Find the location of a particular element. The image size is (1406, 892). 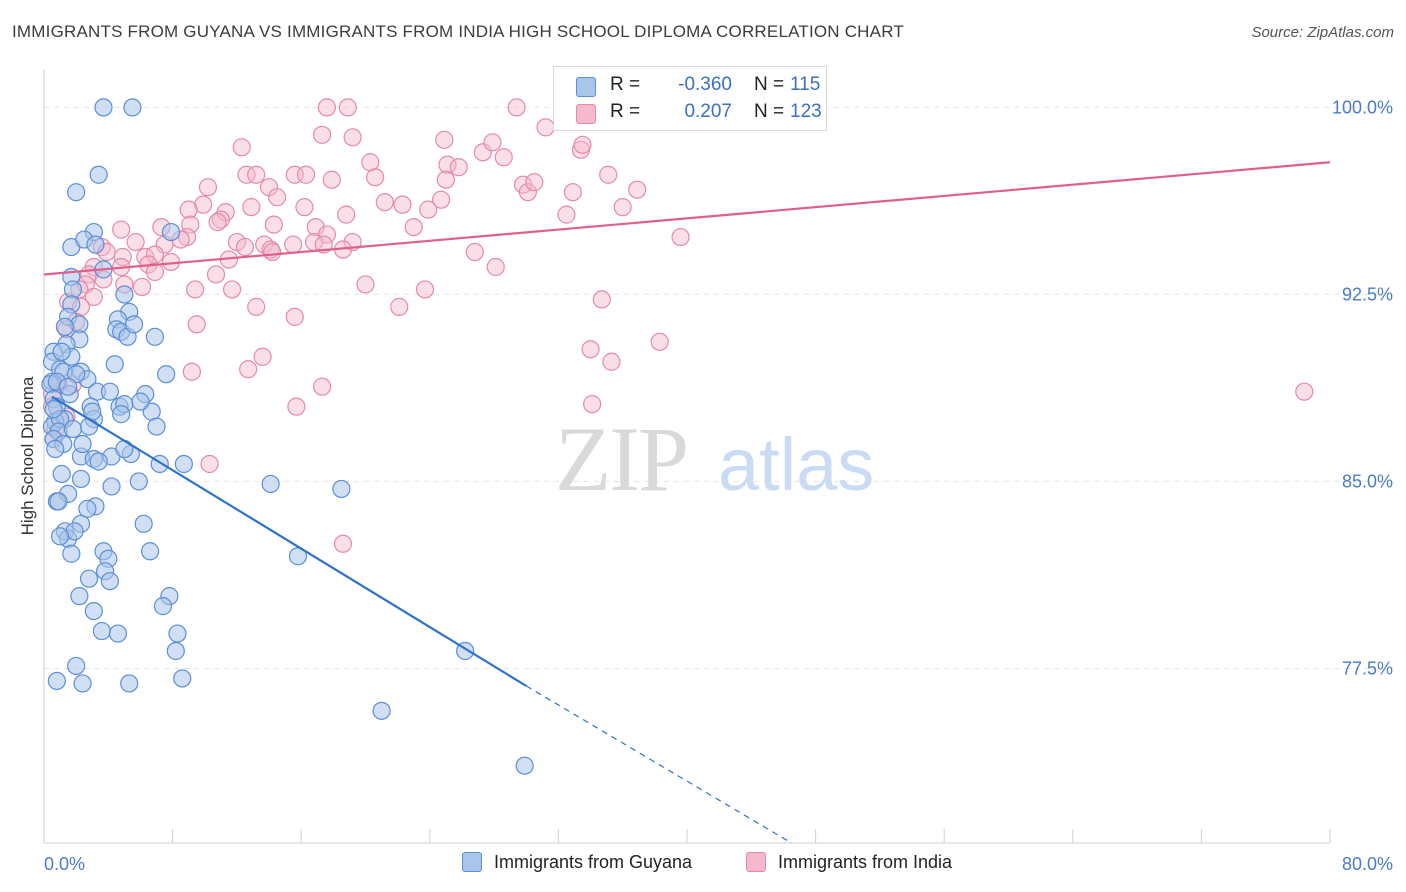

watermark-atlas: atlas is located at coordinates (796, 464).